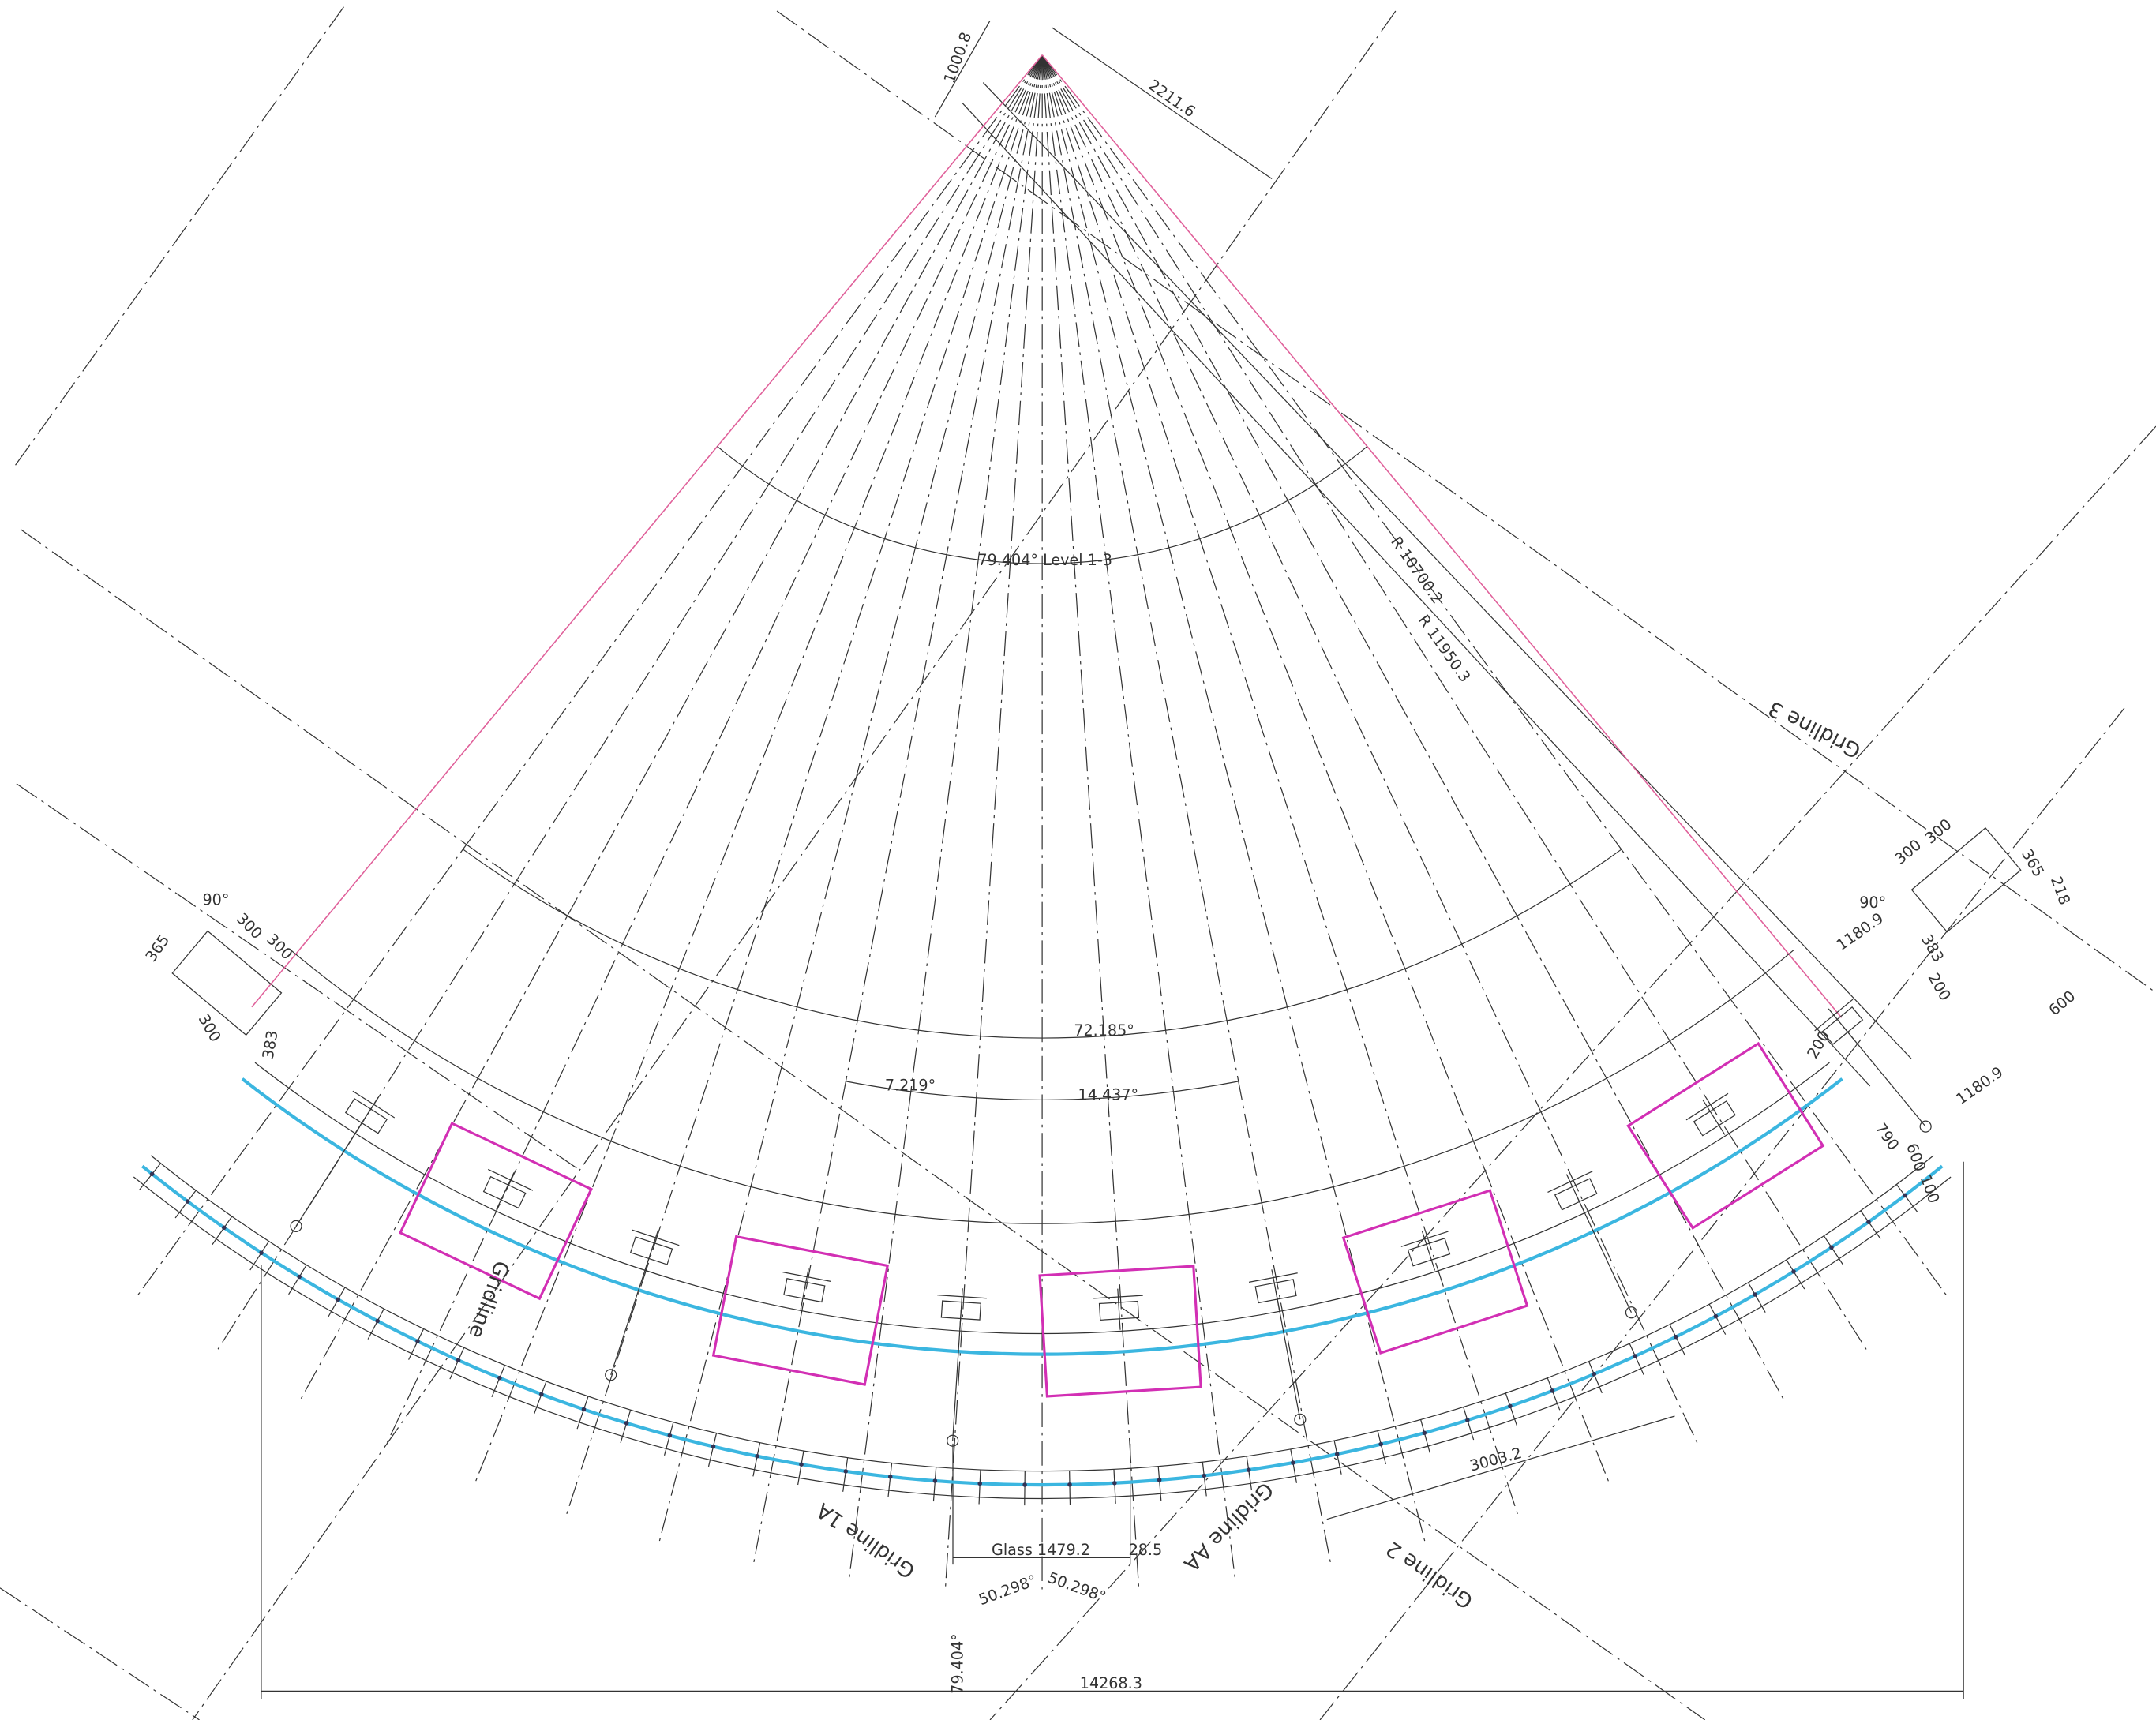 This screenshot has width=2156, height=1720. I want to click on wall-section, so click(227, 983).